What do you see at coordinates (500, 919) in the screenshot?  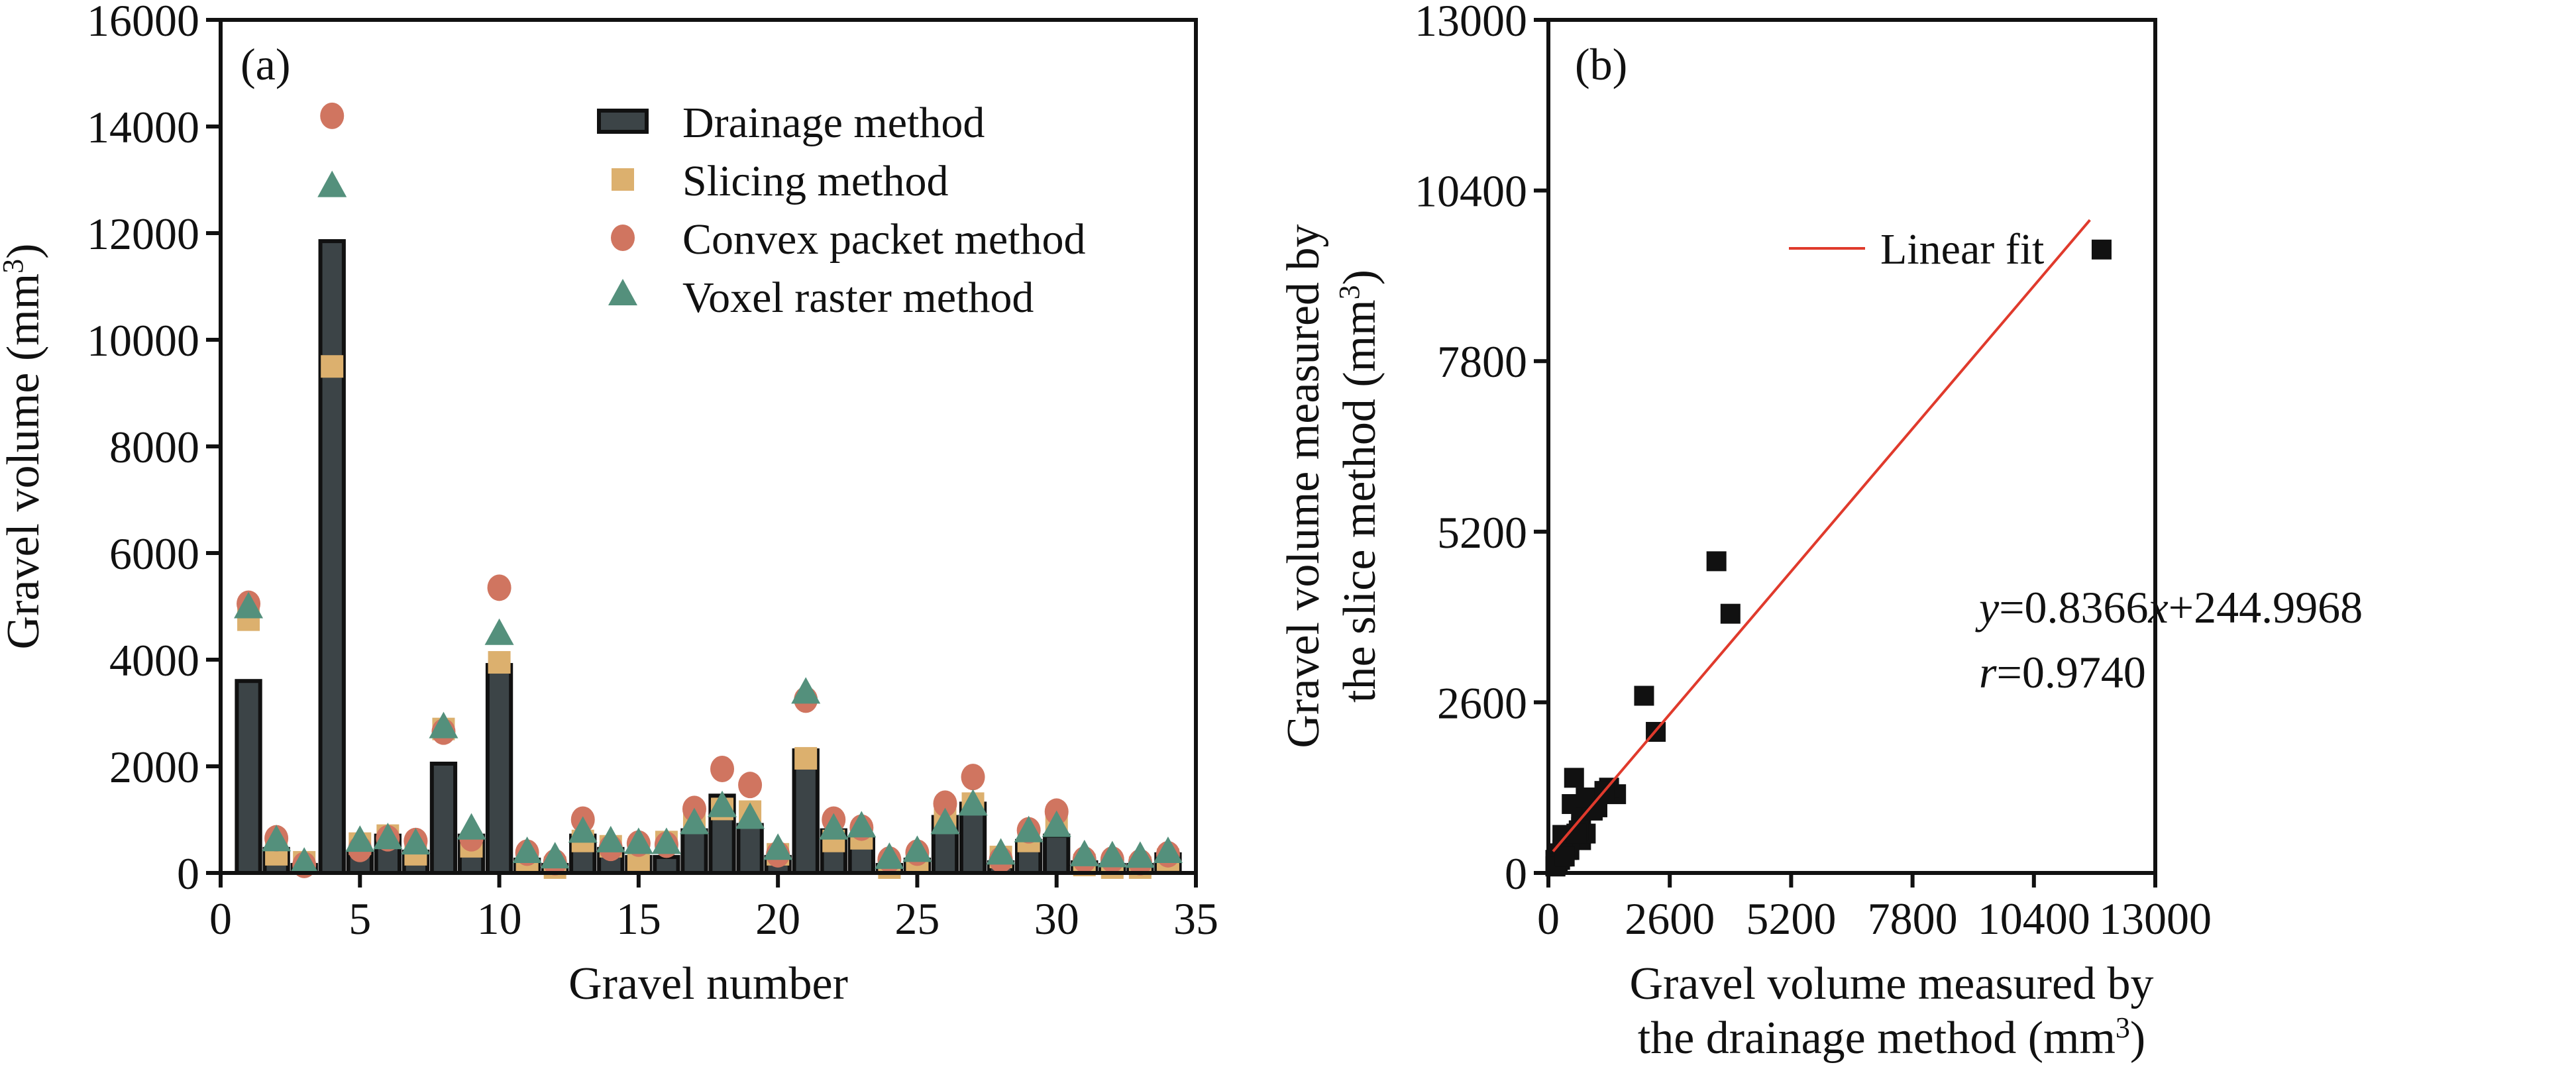 I see `x-tick-label: 10` at bounding box center [500, 919].